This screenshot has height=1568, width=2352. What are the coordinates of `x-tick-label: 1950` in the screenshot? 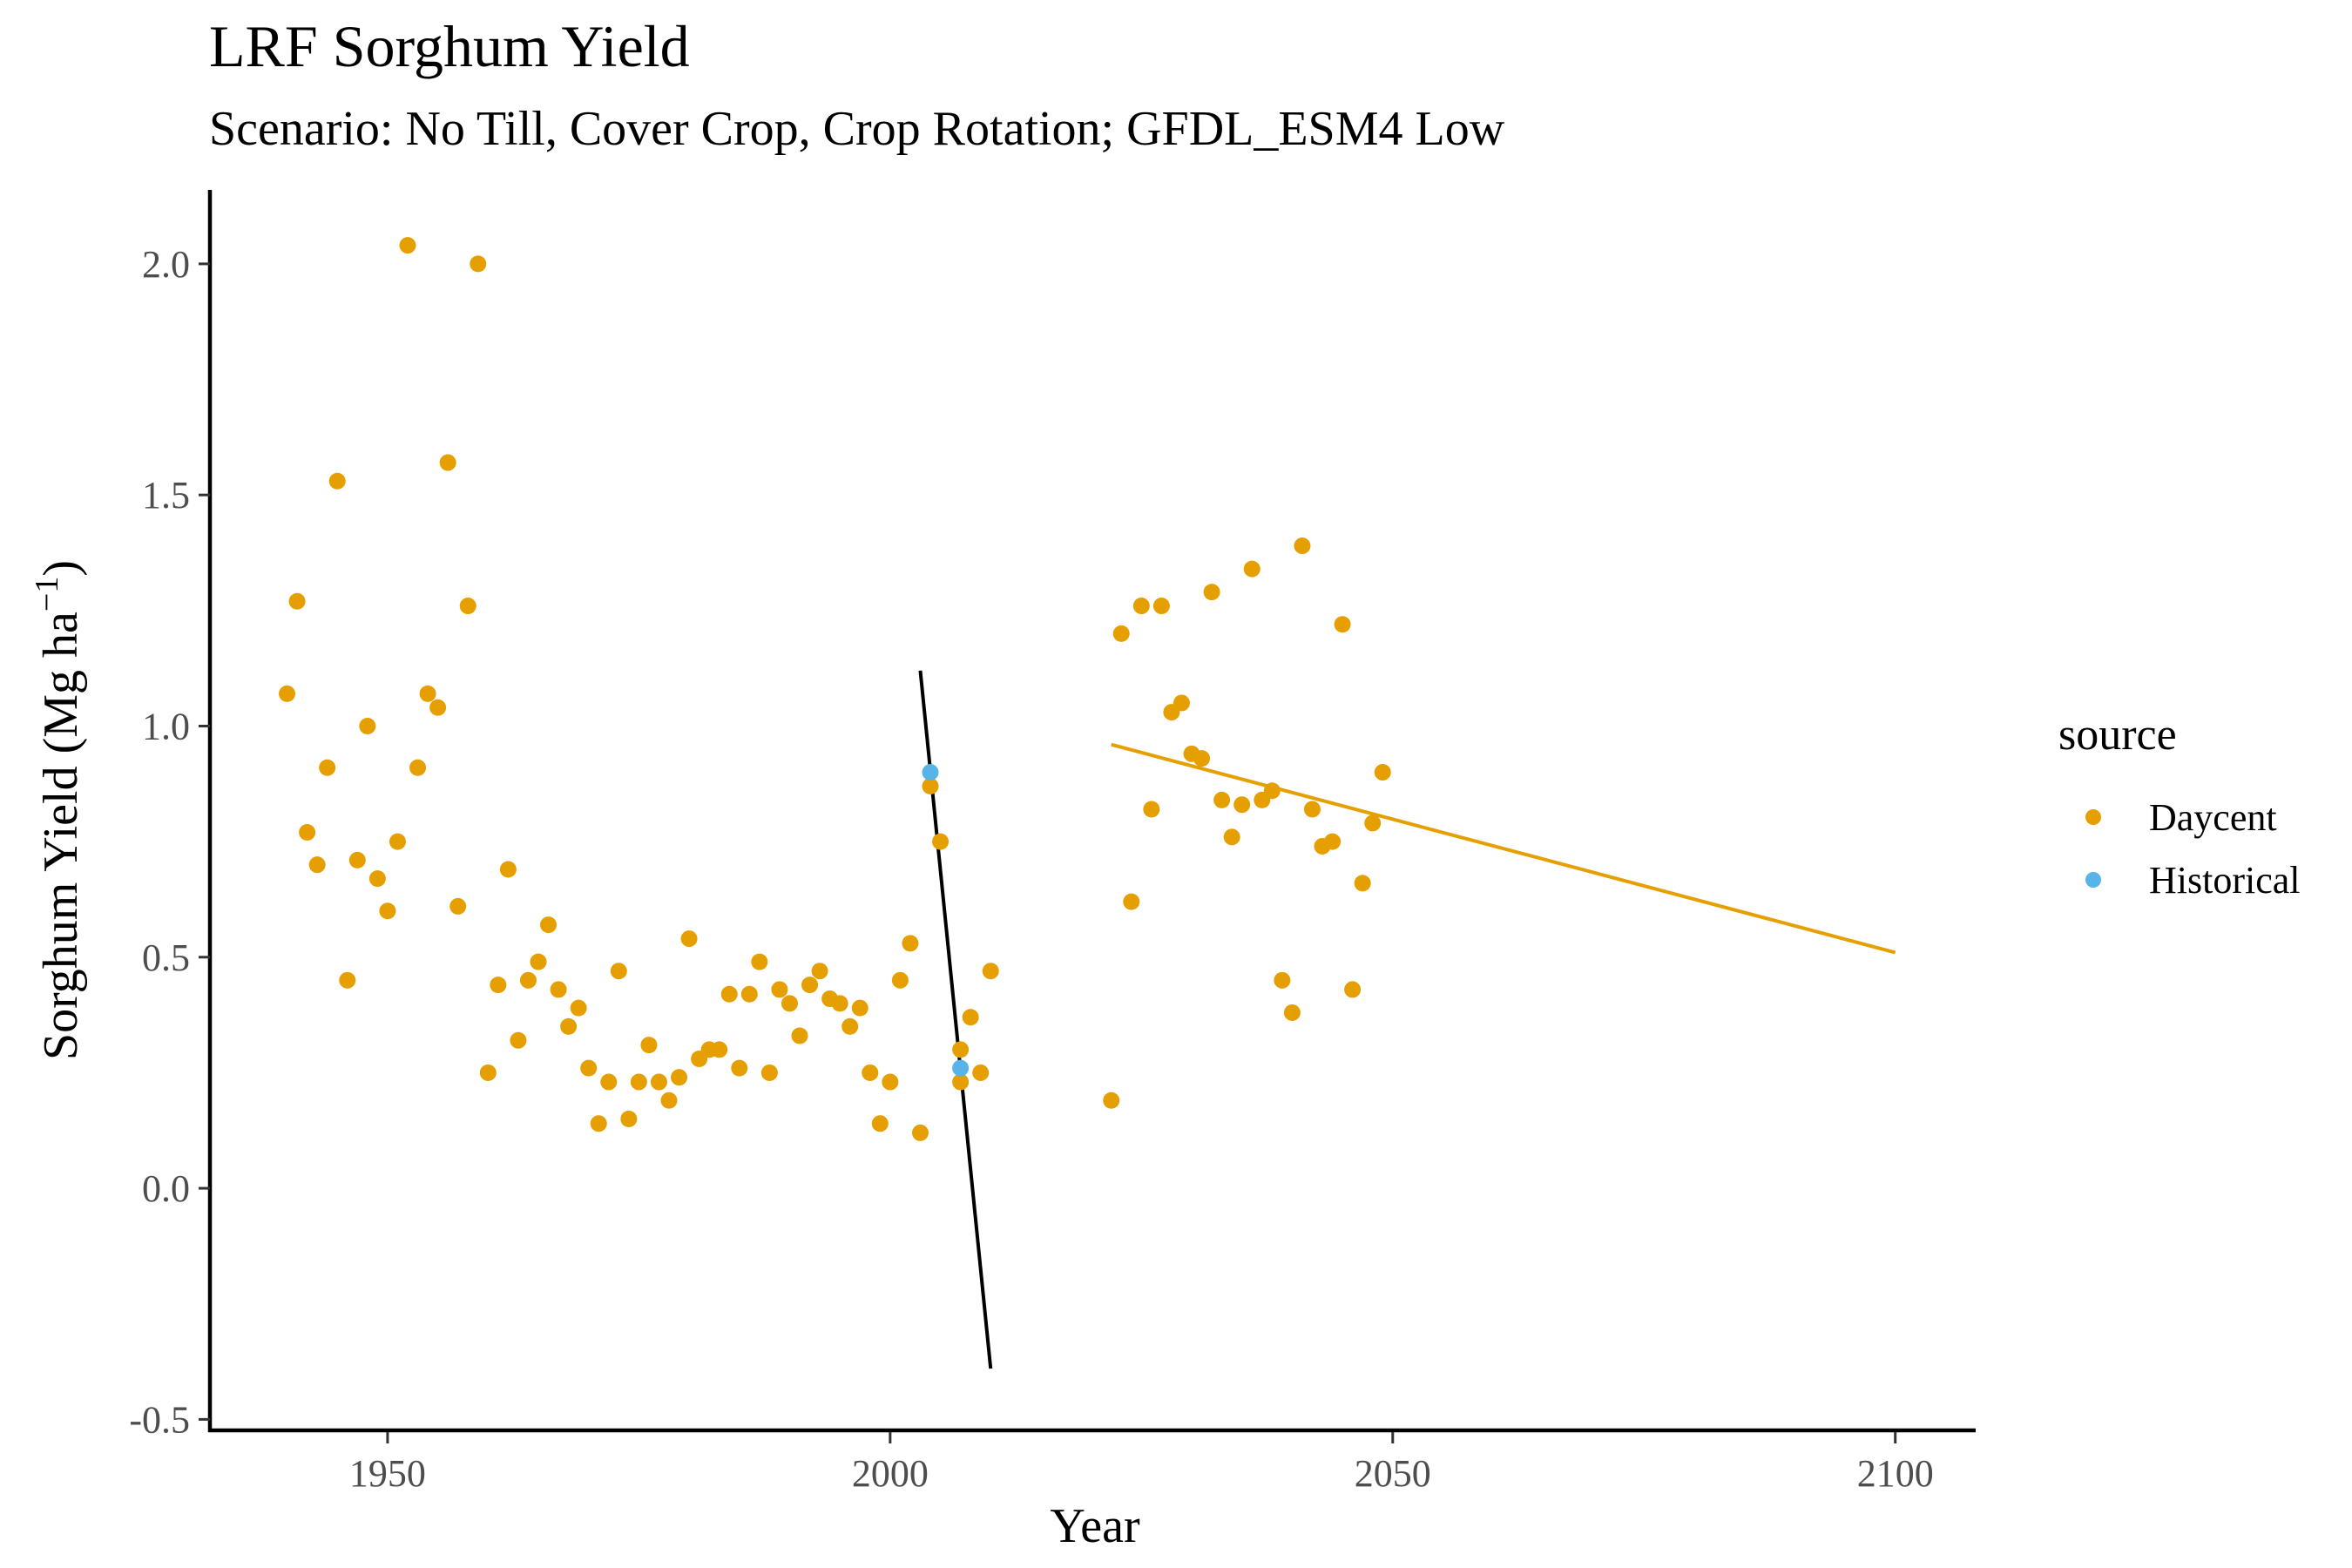 It's located at (388, 1473).